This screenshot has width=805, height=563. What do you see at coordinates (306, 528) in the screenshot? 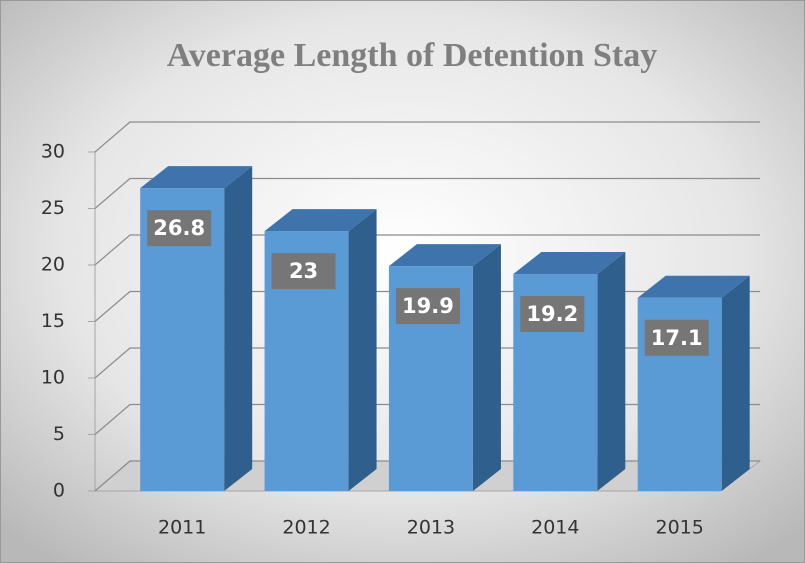
I see `x-tick-label: 2012` at bounding box center [306, 528].